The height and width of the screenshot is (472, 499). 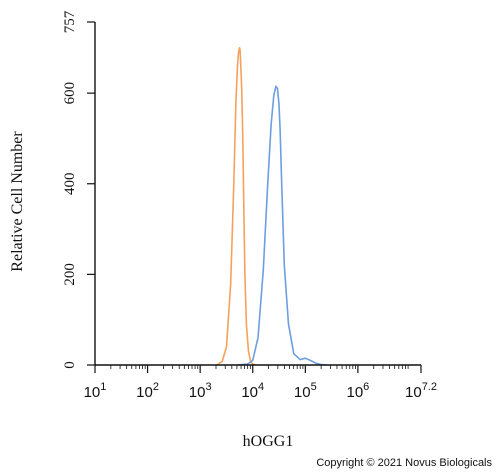 What do you see at coordinates (17, 201) in the screenshot?
I see `y-axis-label: Relative Cell Number` at bounding box center [17, 201].